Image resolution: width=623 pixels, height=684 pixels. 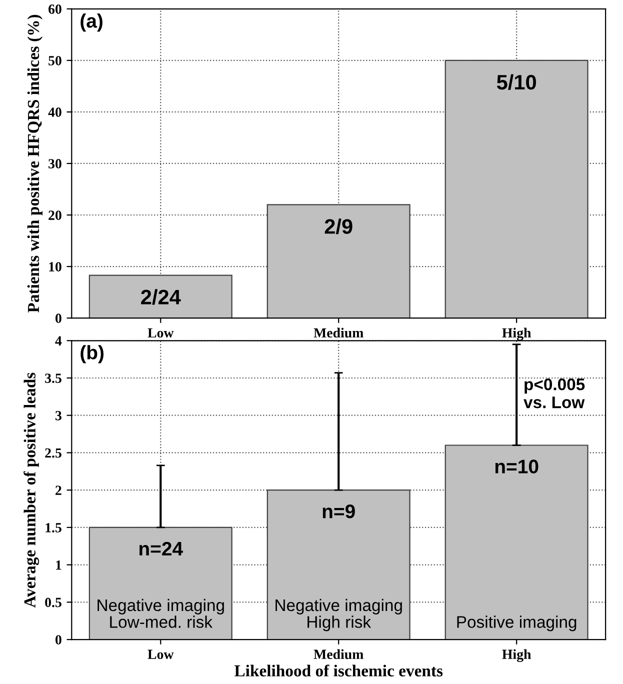 I want to click on annotation: n=24, so click(x=161, y=549).